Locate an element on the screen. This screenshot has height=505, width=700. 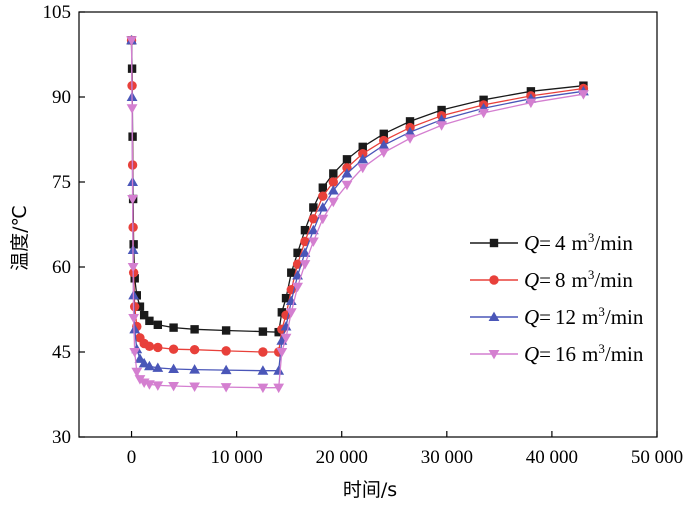
legend-label: Q= 8 m3/min is located at coordinates (578, 279).